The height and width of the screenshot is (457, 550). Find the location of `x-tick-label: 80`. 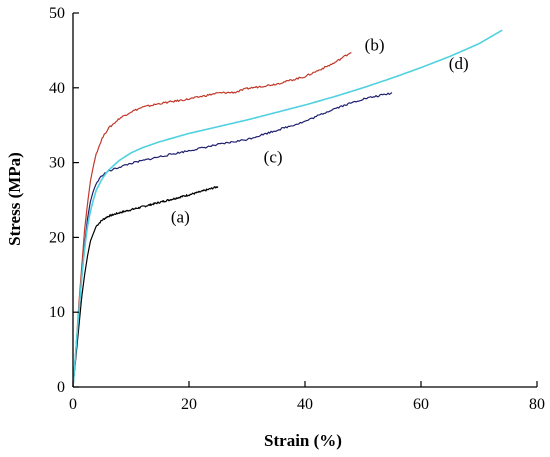

x-tick-label: 80 is located at coordinates (537, 404).